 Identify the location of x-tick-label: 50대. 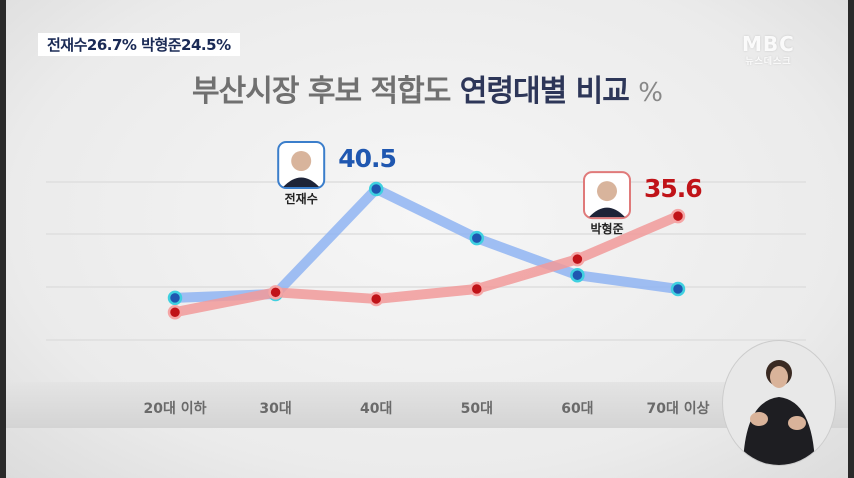
(476, 409).